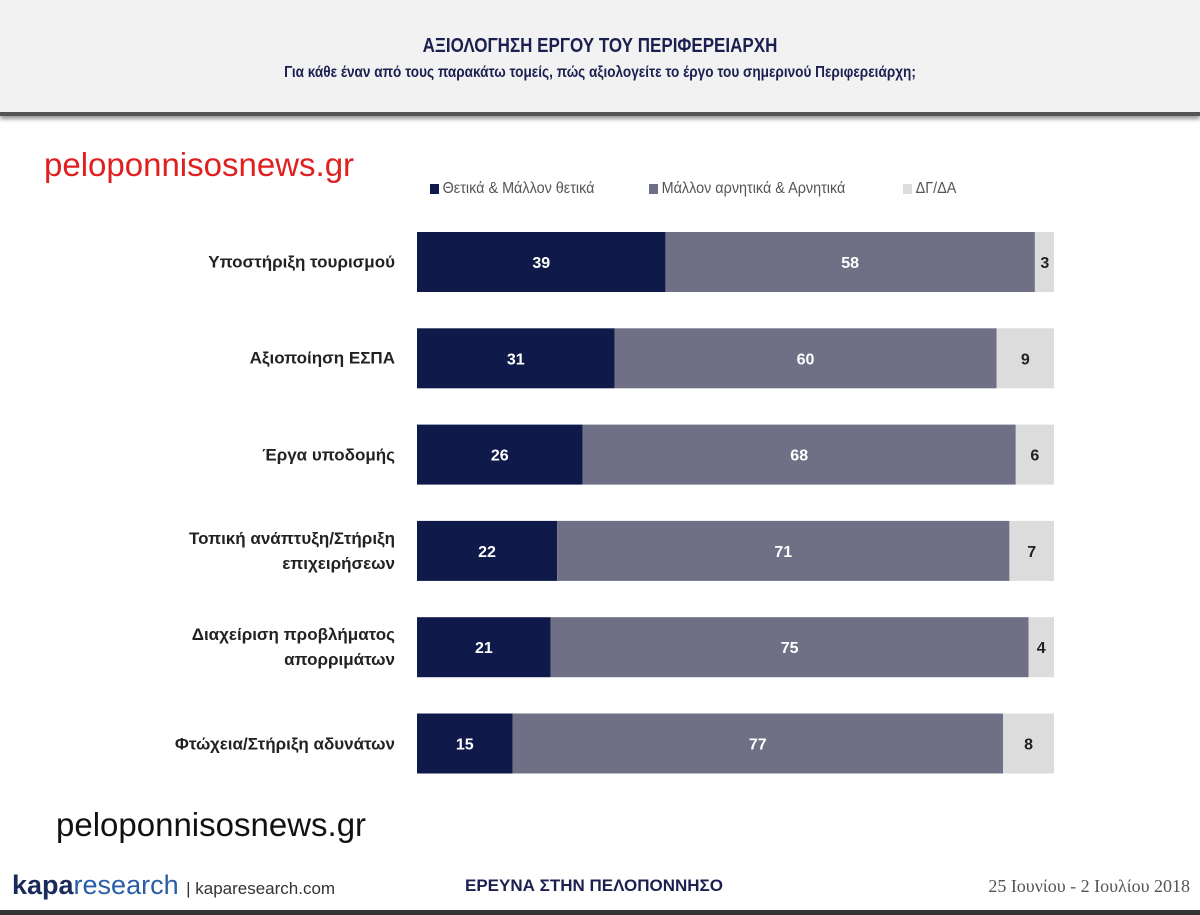  I want to click on survey-date: 25 Ιουνίου - 2 Ιουλίου 2018, so click(1089, 886).